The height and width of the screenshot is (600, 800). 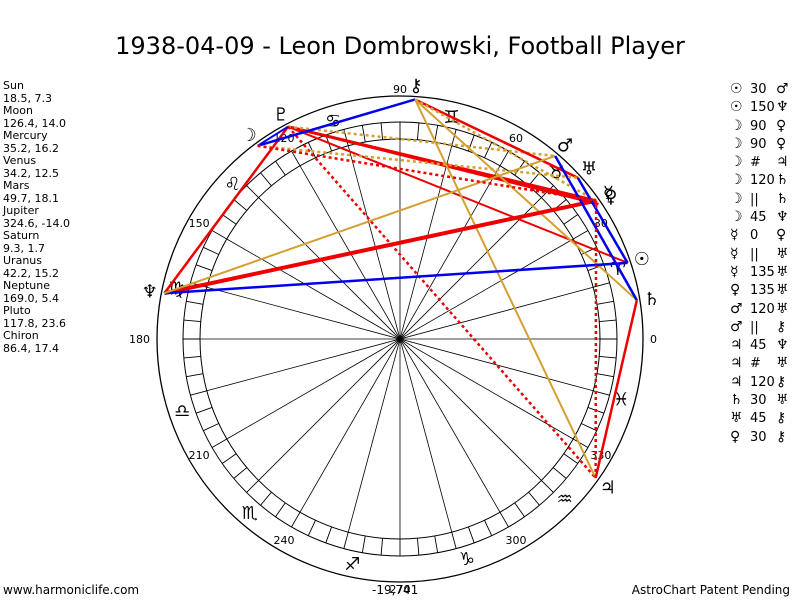 What do you see at coordinates (25, 135) in the screenshot?
I see `planet-name: Mercury` at bounding box center [25, 135].